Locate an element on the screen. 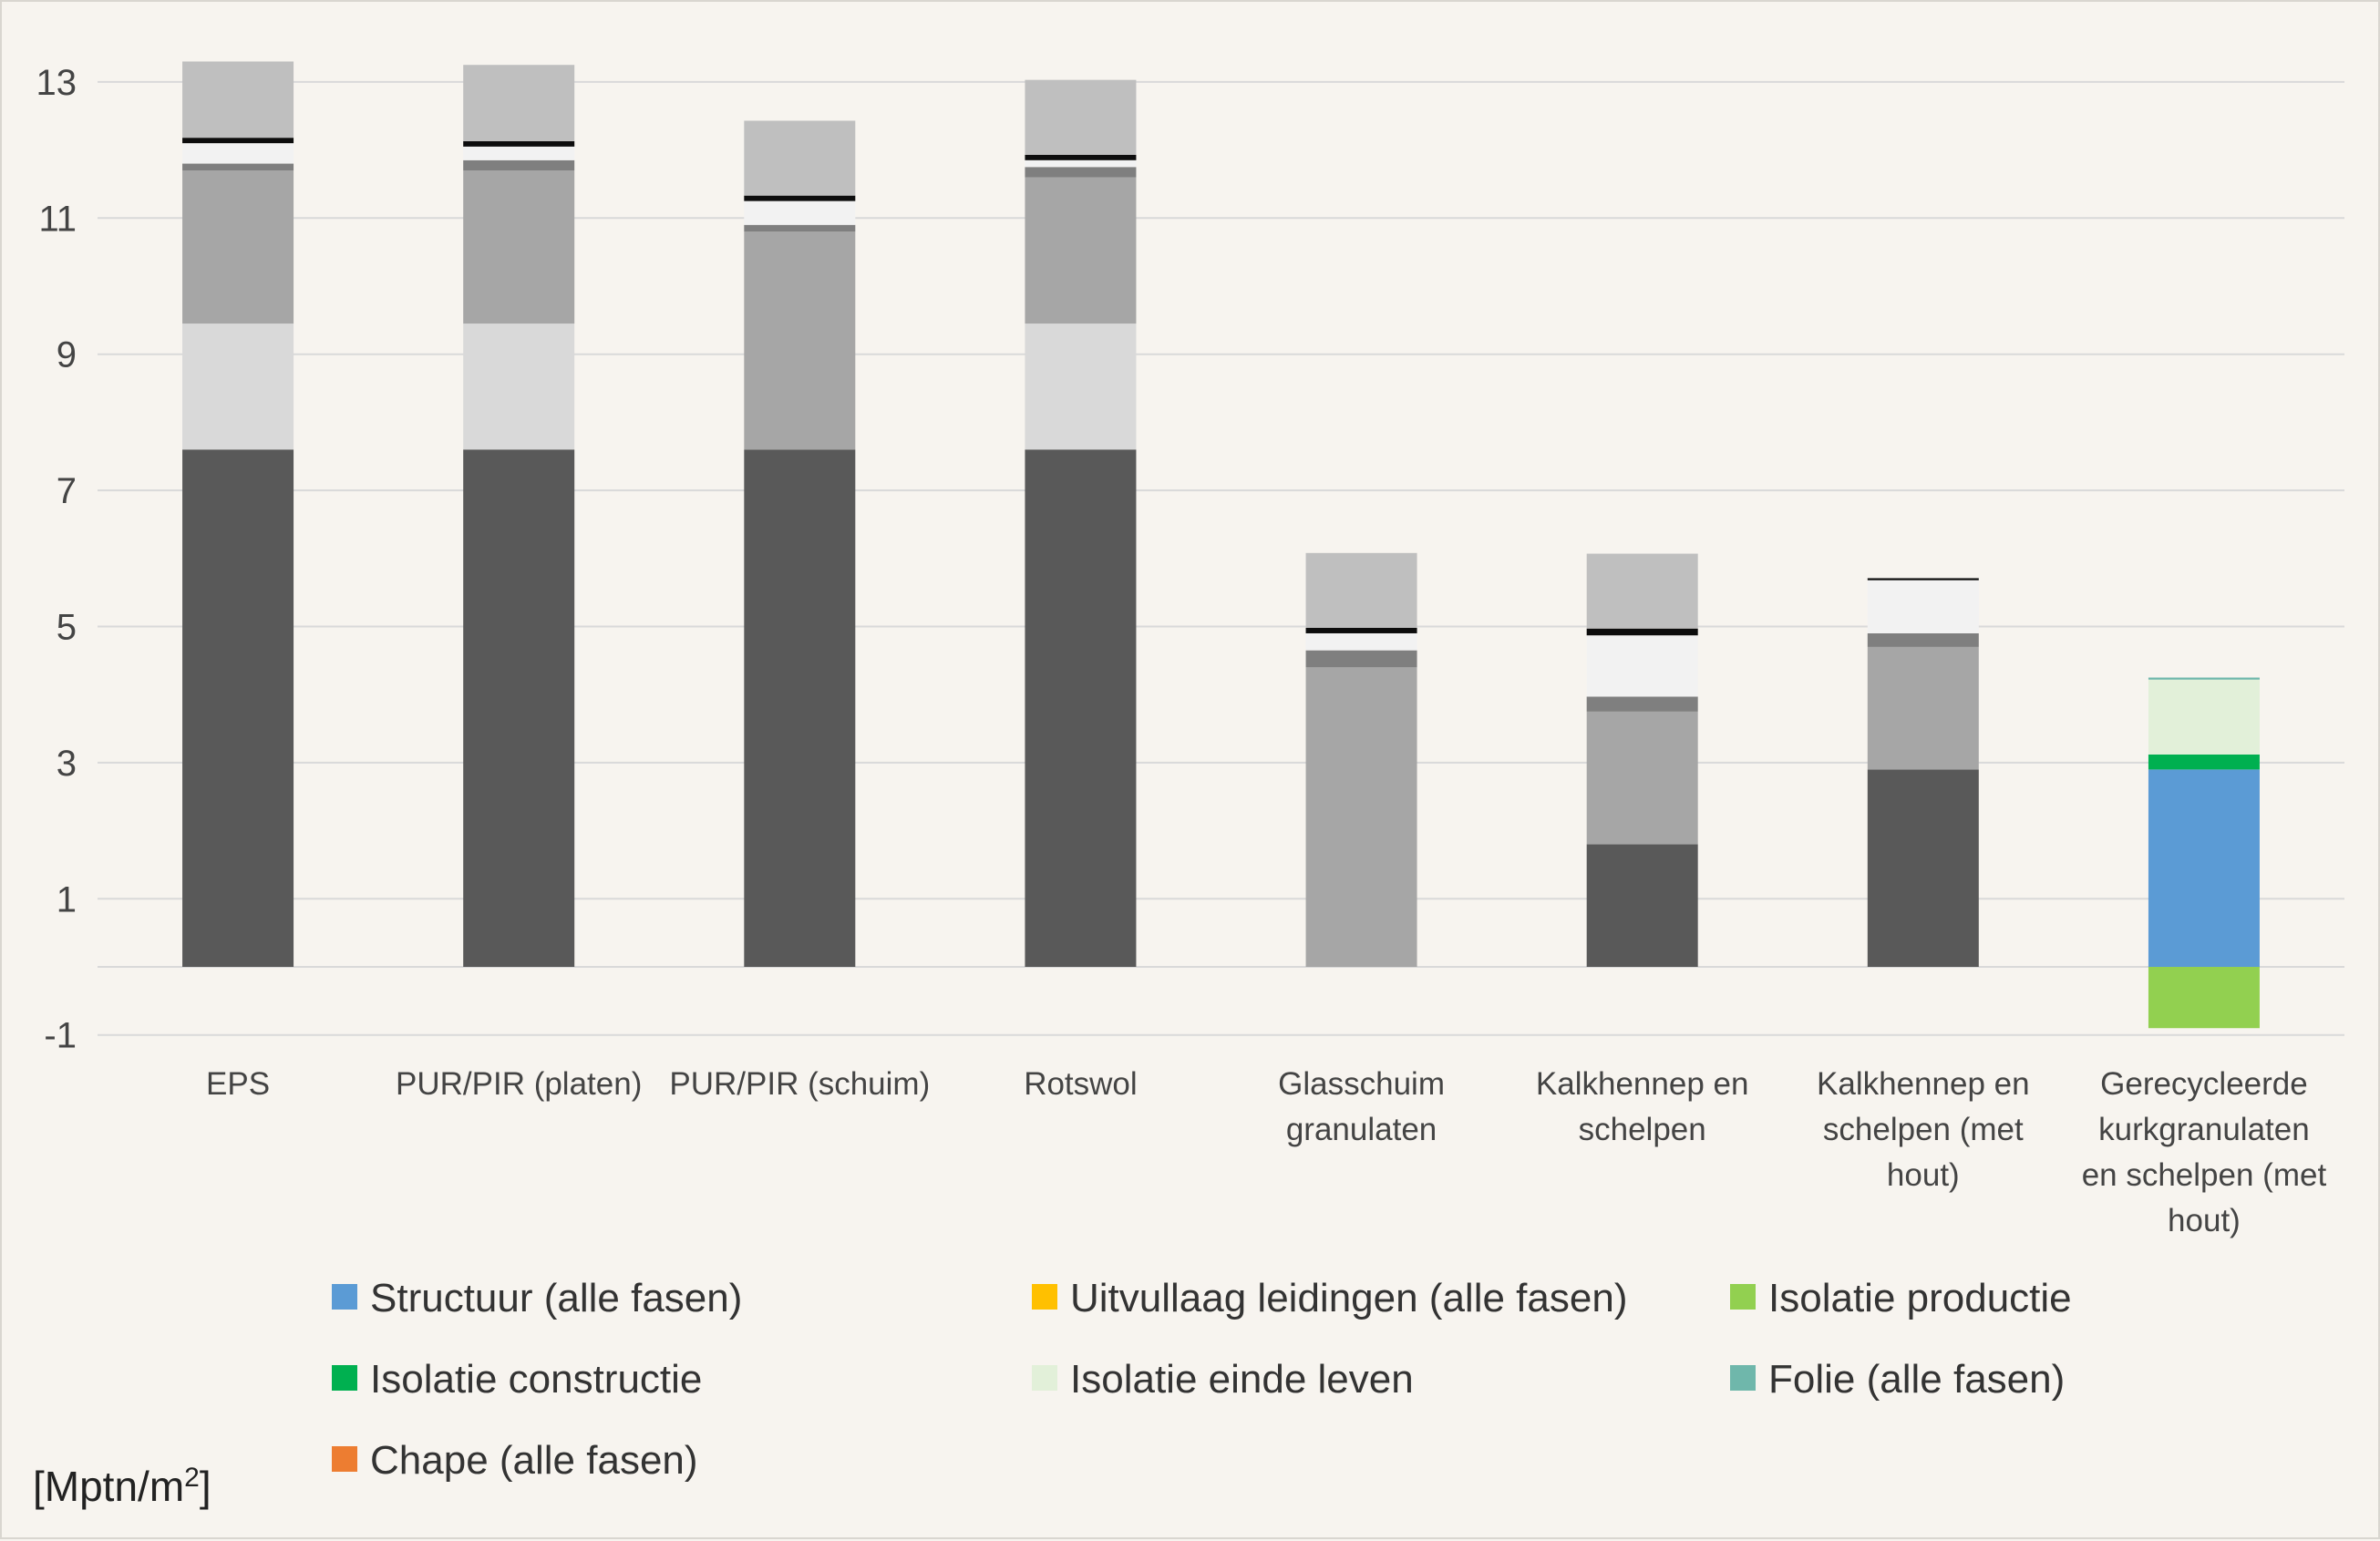 The width and height of the screenshot is (2380, 1541). y-tick-label: 9 is located at coordinates (67, 355).